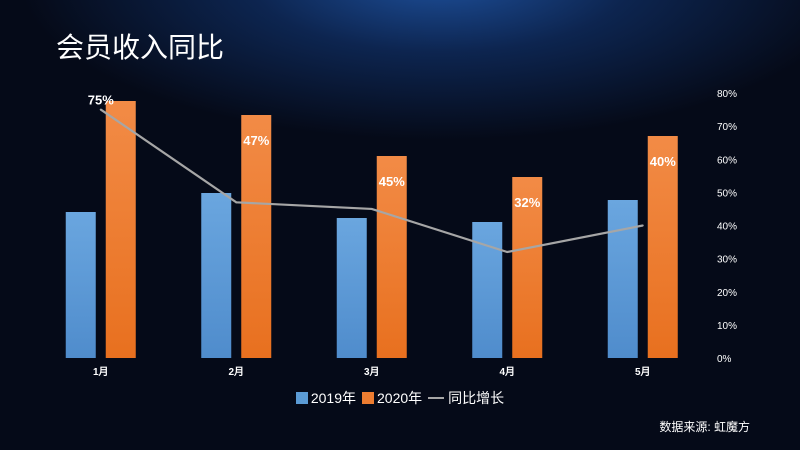 This screenshot has height=450, width=800. What do you see at coordinates (724, 359) in the screenshot?
I see `right-axis-tick: 0%` at bounding box center [724, 359].